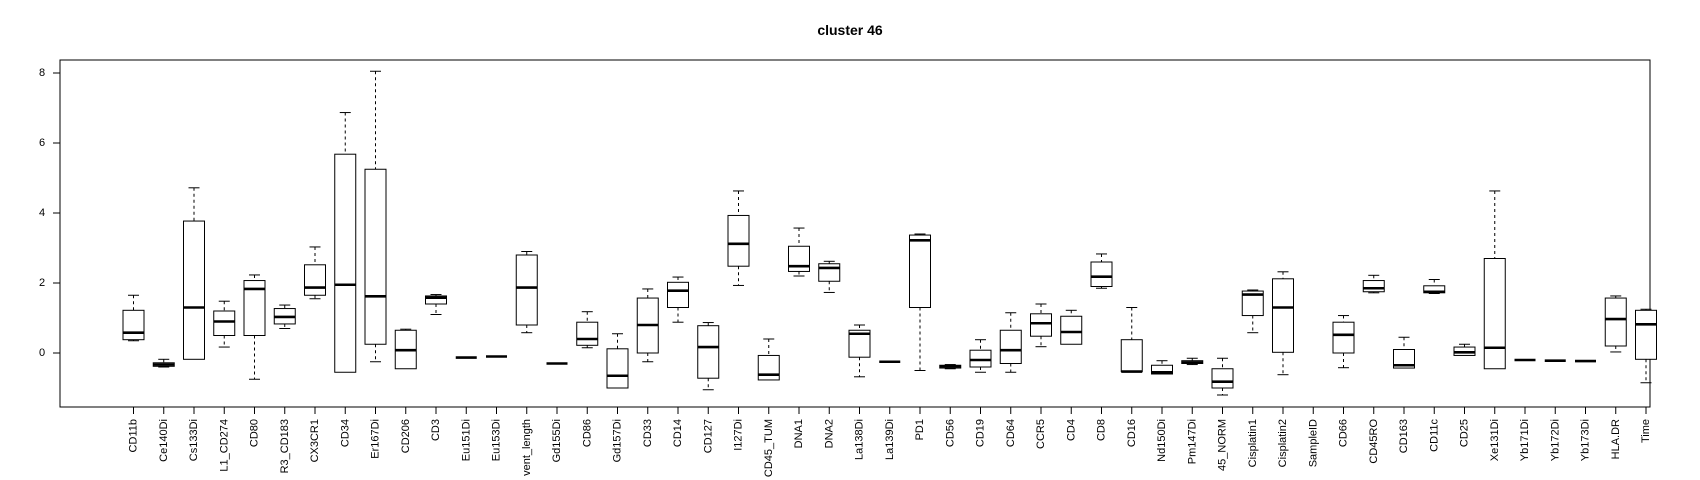 Image resolution: width=1700 pixels, height=480 pixels. What do you see at coordinates (42, 73) in the screenshot?
I see `y-tick-label: 8` at bounding box center [42, 73].